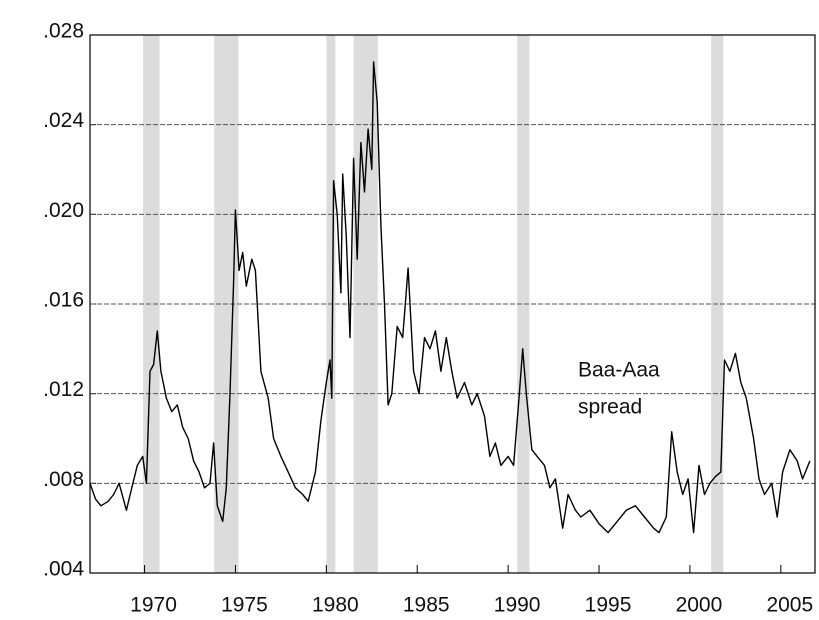 The width and height of the screenshot is (819, 620). Describe the element at coordinates (619, 370) in the screenshot. I see `annotation: Baa-Aaa` at that location.